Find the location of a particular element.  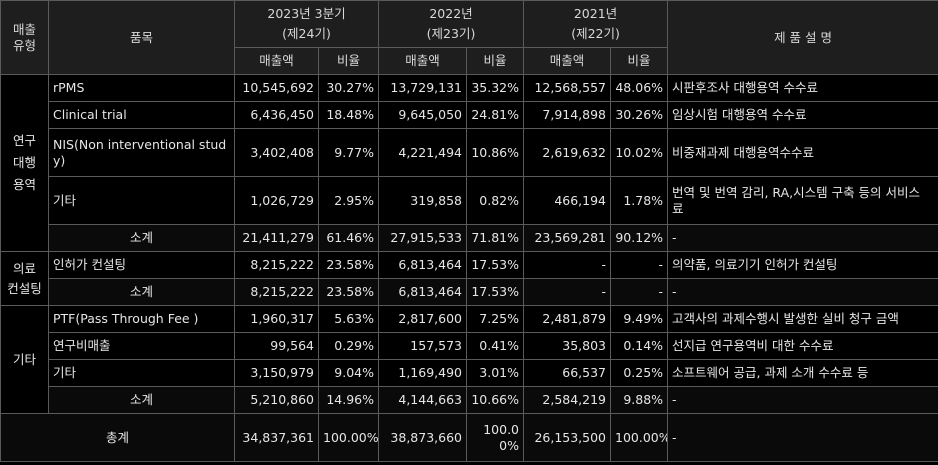

cell-value: 5.63% is located at coordinates (348, 319).